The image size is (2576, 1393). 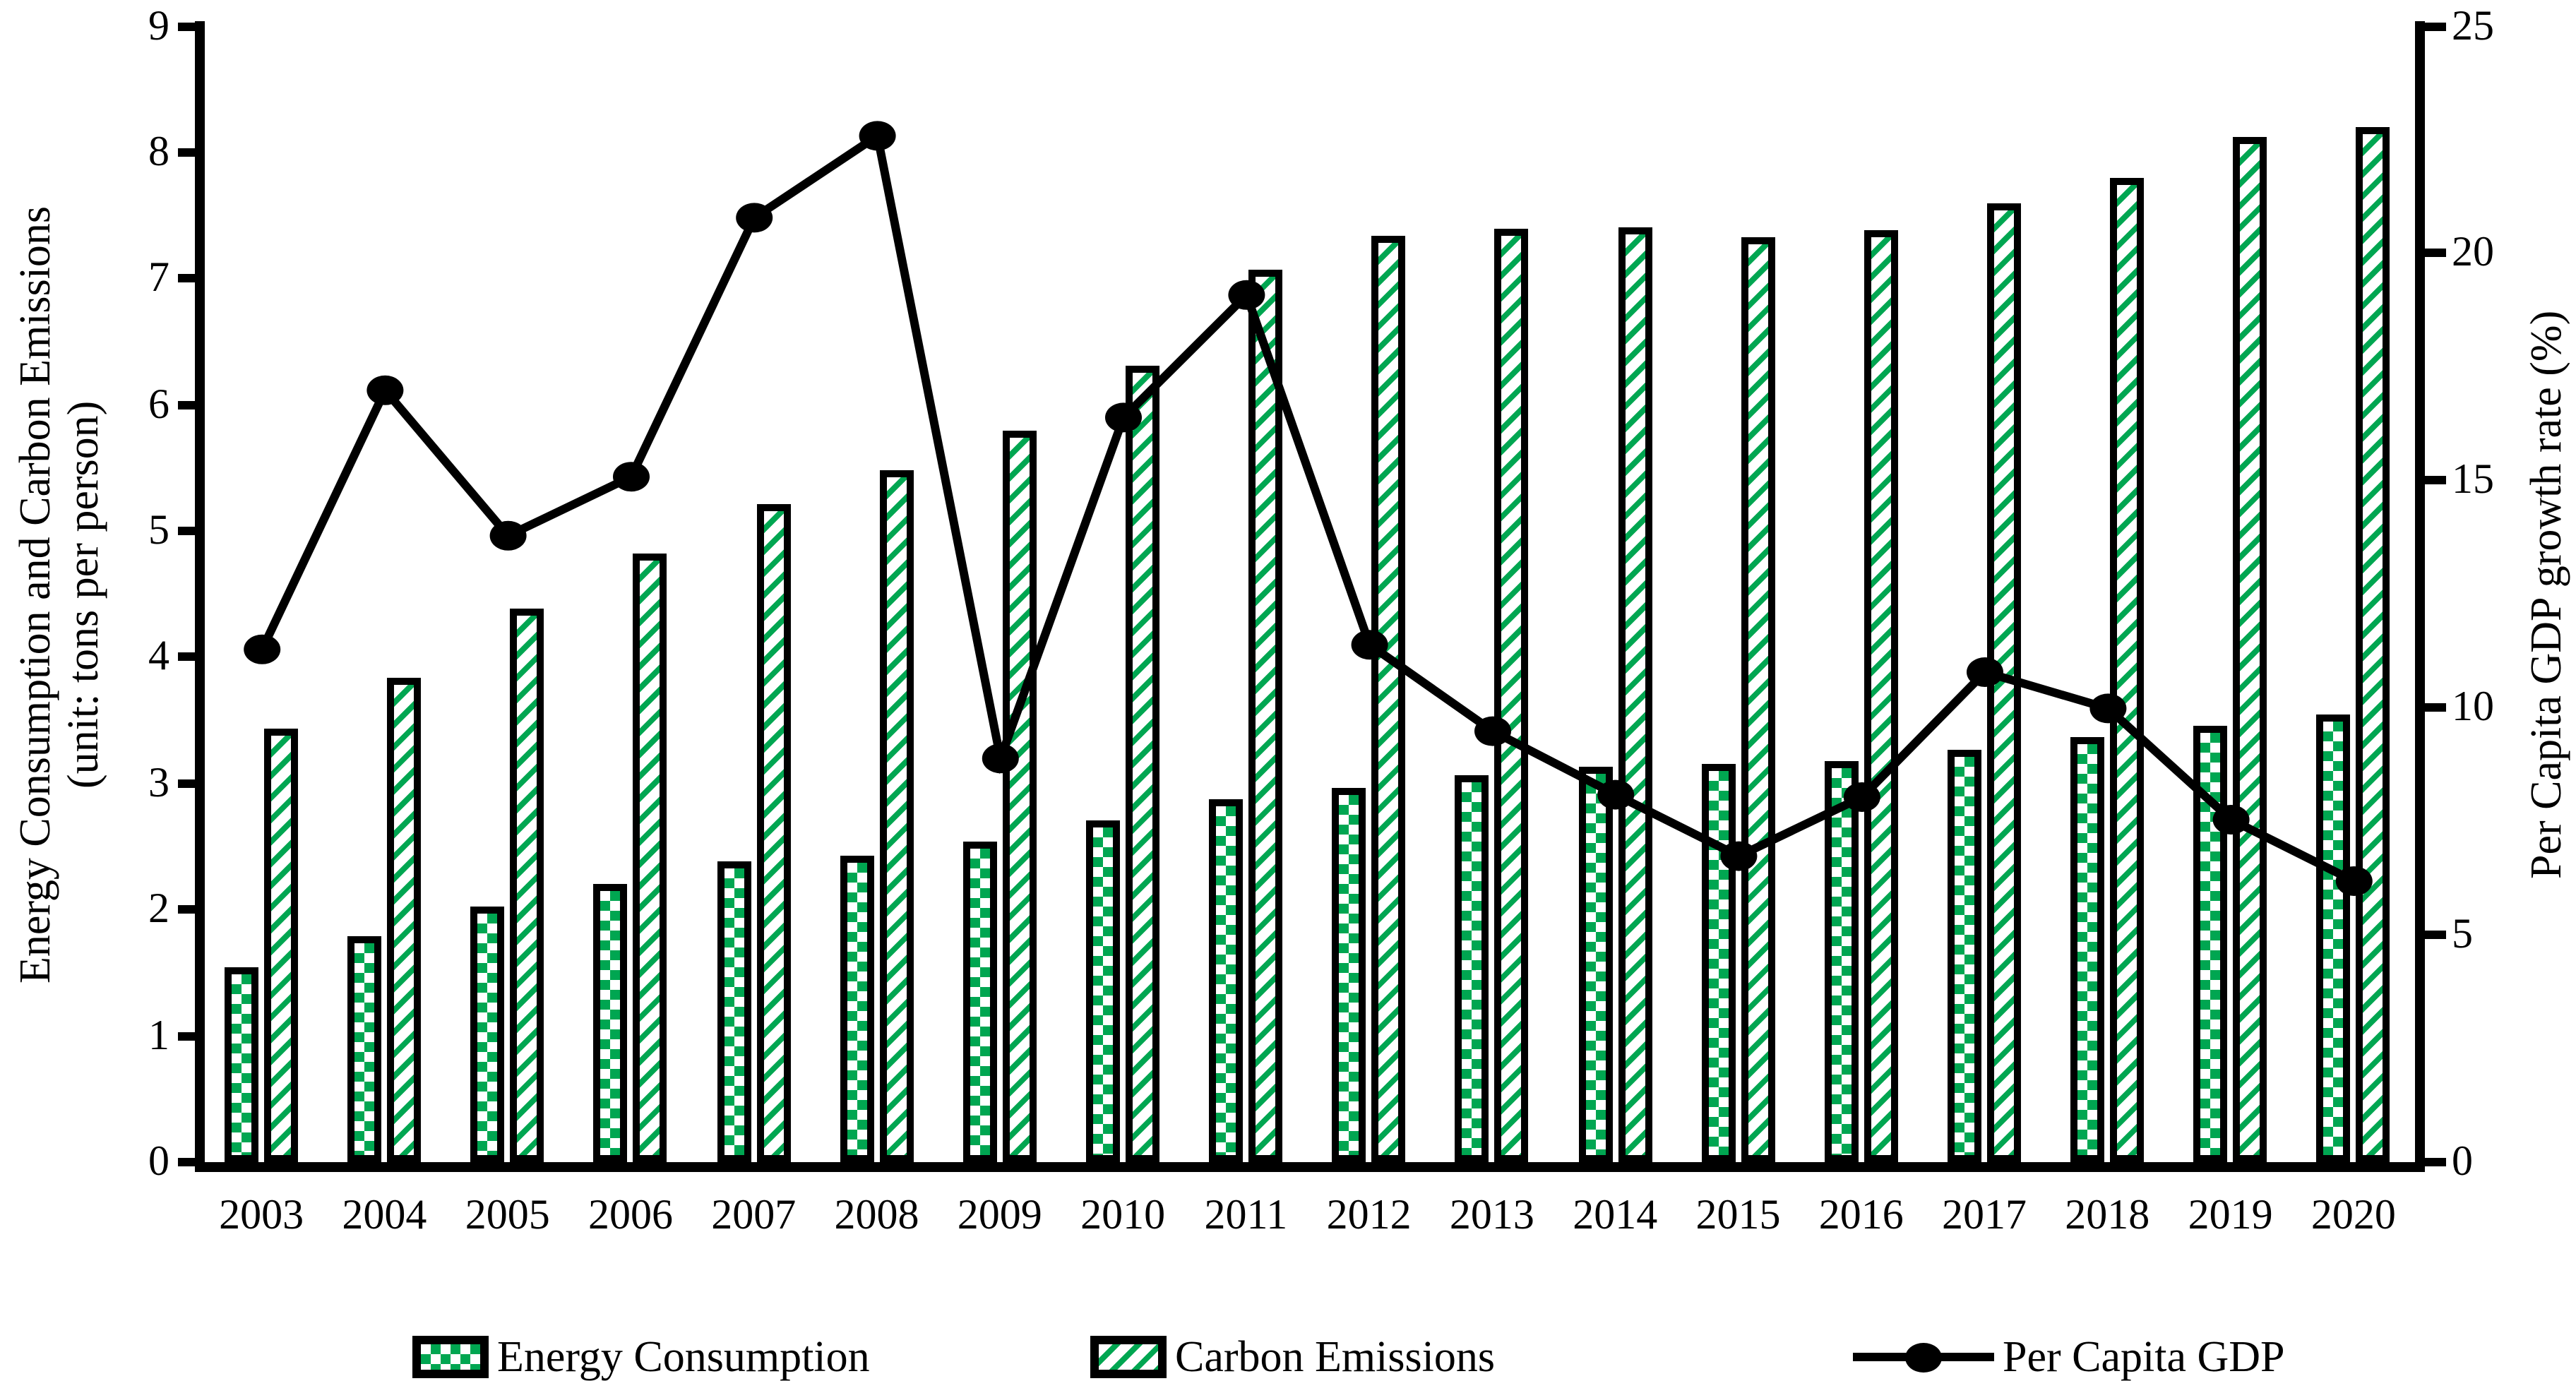 I want to click on legend-marker-per-capita-gdp, so click(x=1923, y=1357).